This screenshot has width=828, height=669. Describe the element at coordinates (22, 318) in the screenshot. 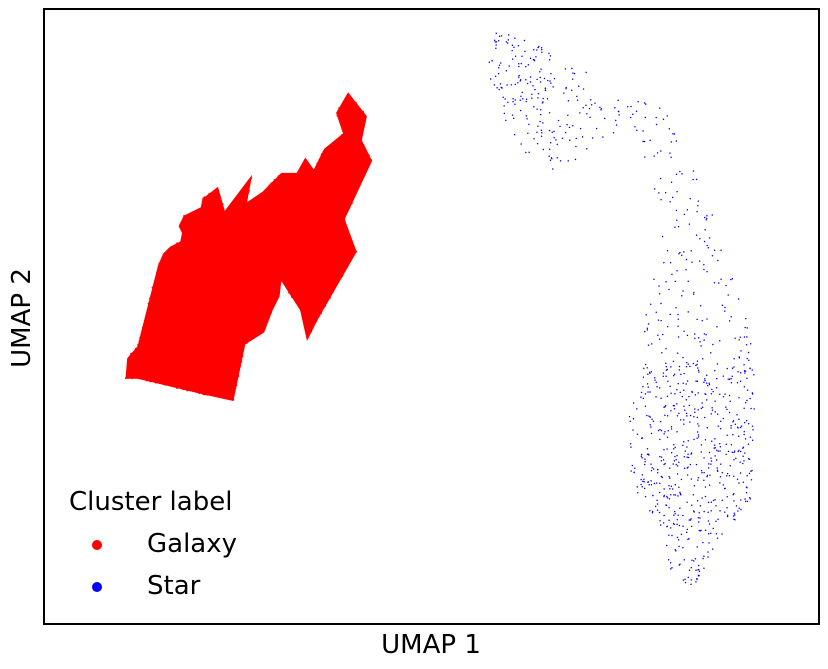

I see `y-axis-label: UMAP 2` at that location.